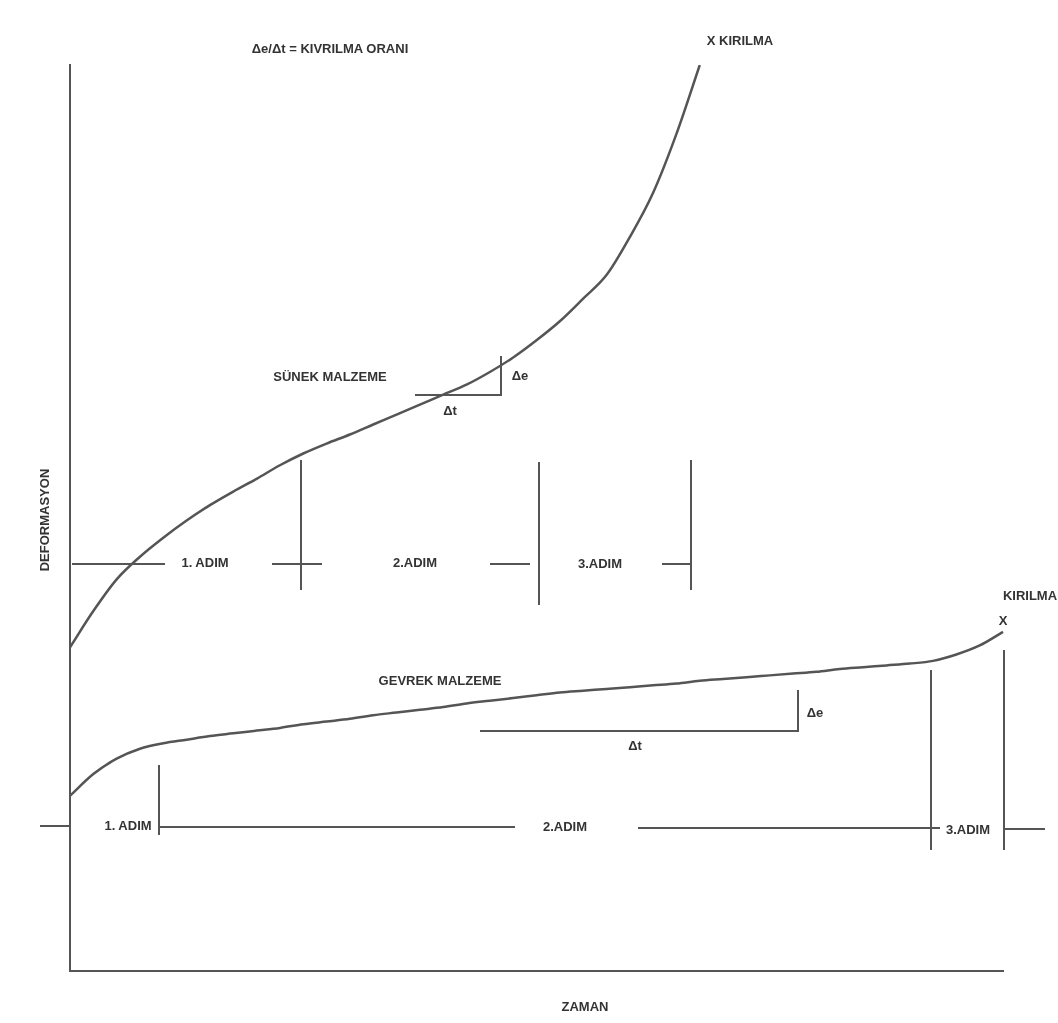  What do you see at coordinates (330, 376) in the screenshot?
I see `text: SÜNEK MALZEME` at bounding box center [330, 376].